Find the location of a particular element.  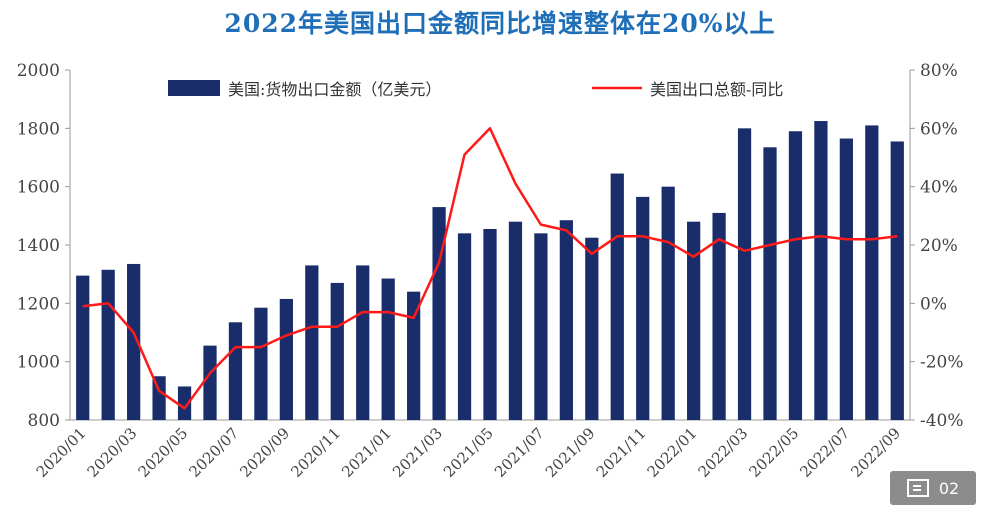

y-right-tick-label: -20% is located at coordinates (942, 363).